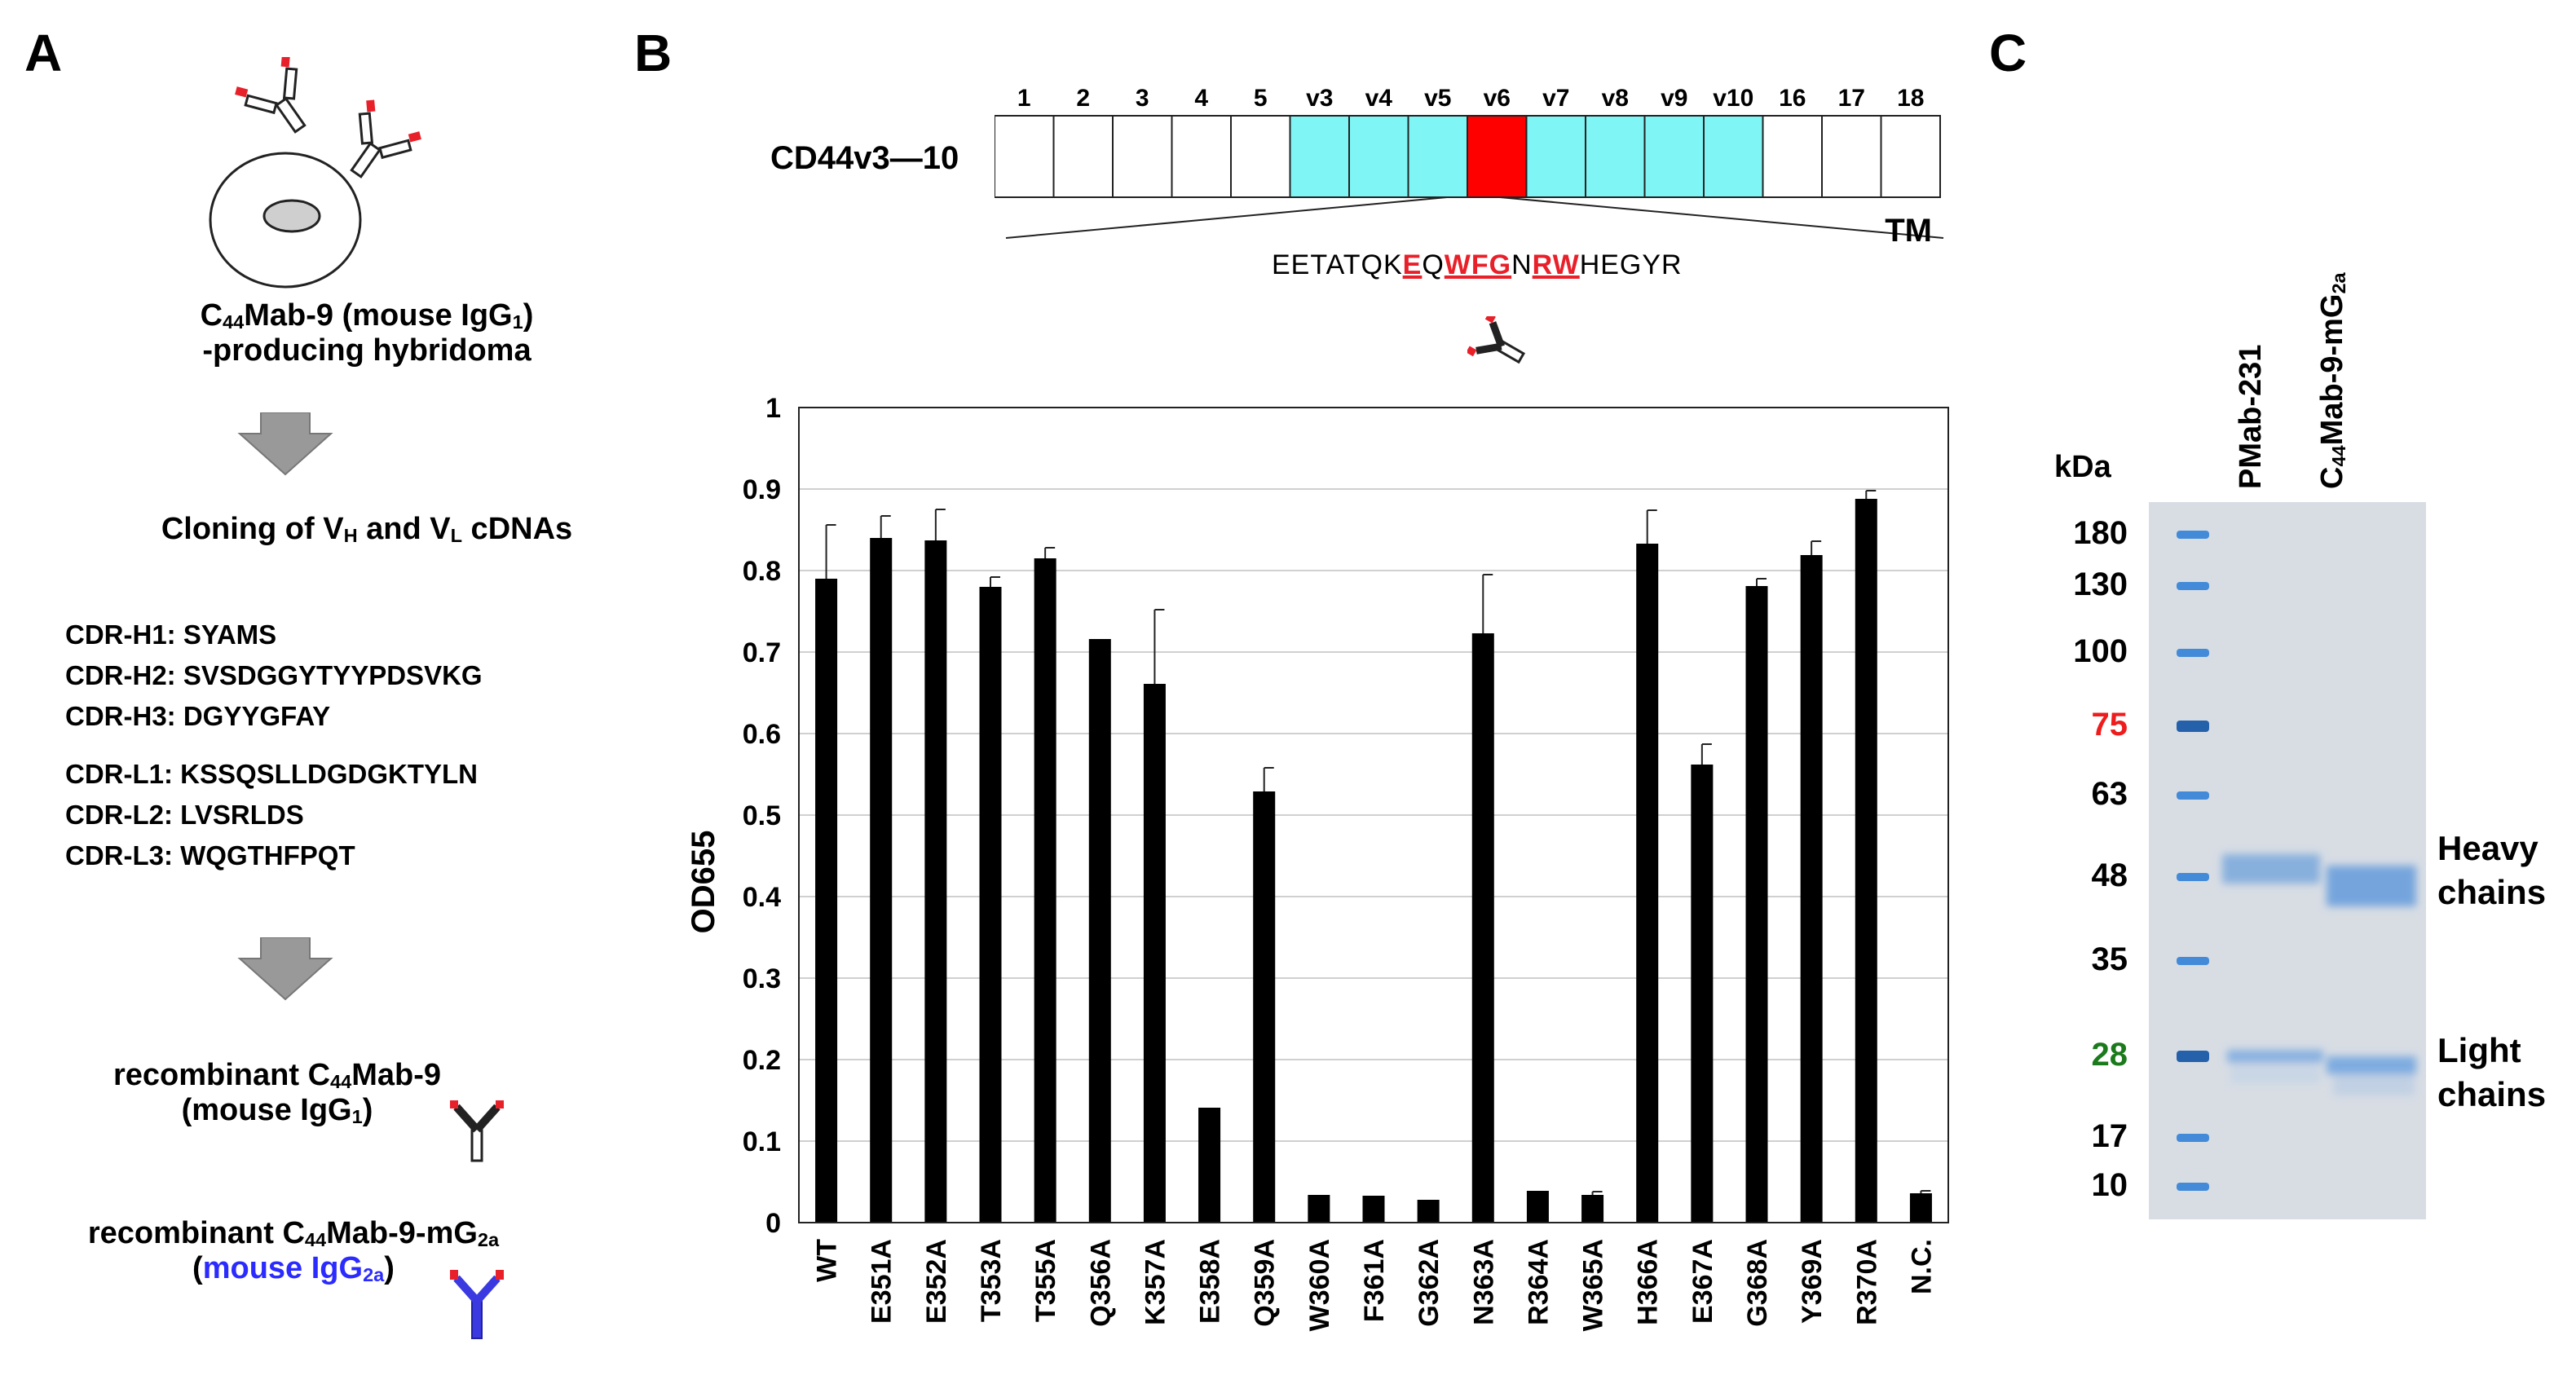  I want to click on bar-WT, so click(826, 901).